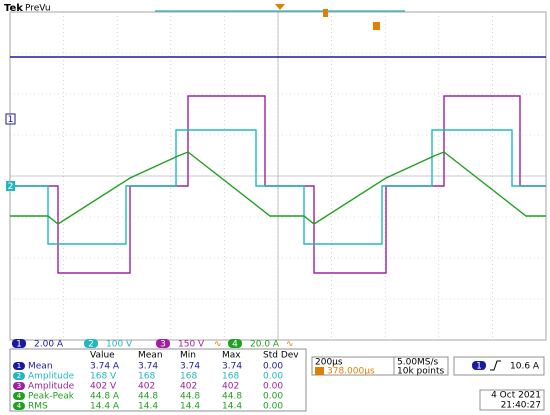  Describe the element at coordinates (105, 407) in the screenshot. I see `row-cell: 14.4 A` at that location.